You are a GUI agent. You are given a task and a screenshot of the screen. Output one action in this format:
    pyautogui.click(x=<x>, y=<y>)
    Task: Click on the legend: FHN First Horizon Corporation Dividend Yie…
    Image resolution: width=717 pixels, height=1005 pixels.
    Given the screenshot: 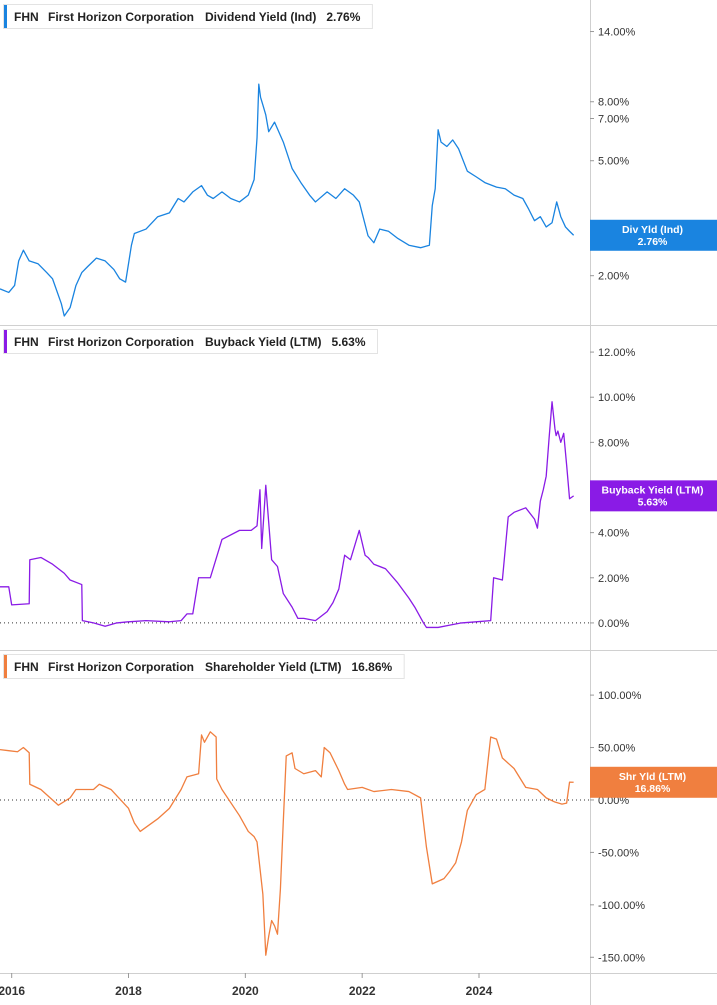 What is the action you would take?
    pyautogui.click(x=188, y=16)
    